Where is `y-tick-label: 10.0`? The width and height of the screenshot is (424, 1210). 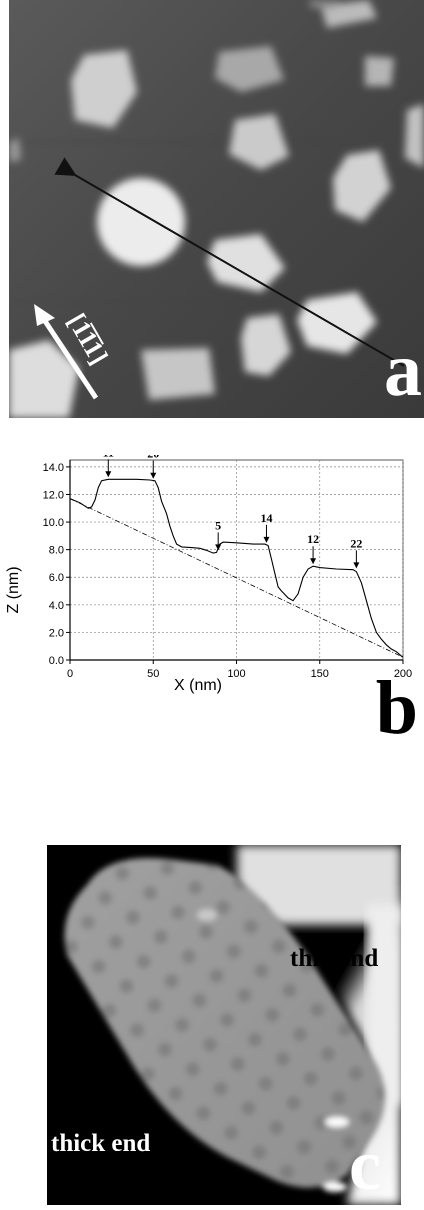
y-tick-label: 10.0 is located at coordinates (53, 523).